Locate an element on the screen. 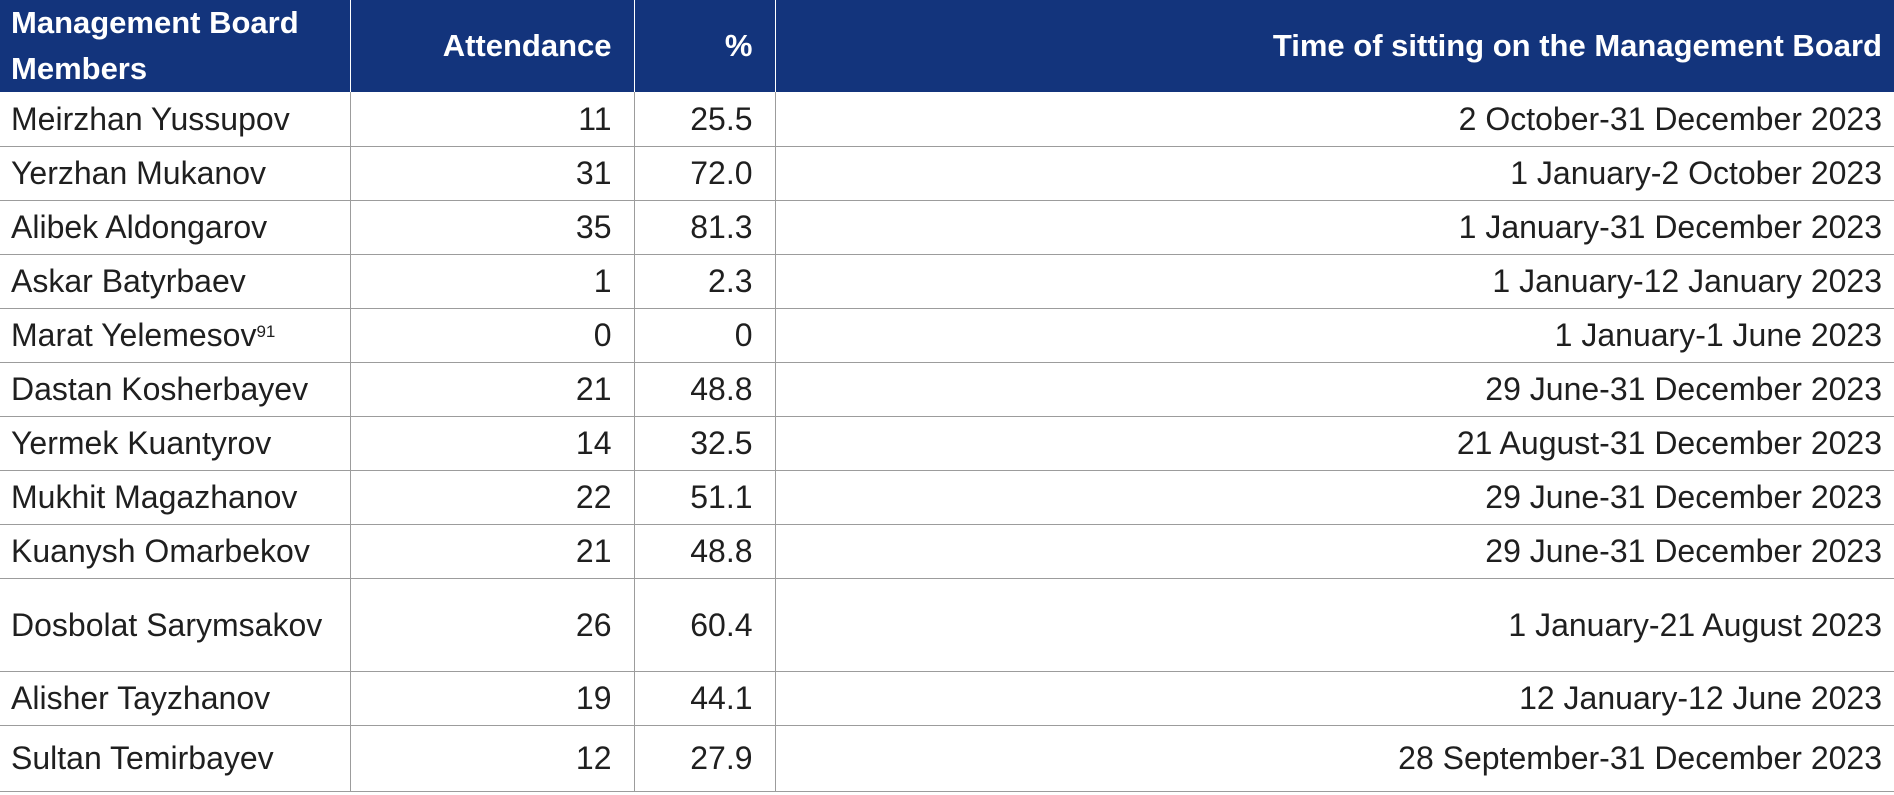 The height and width of the screenshot is (795, 1894). attendance-cell: 19 is located at coordinates (492, 698).